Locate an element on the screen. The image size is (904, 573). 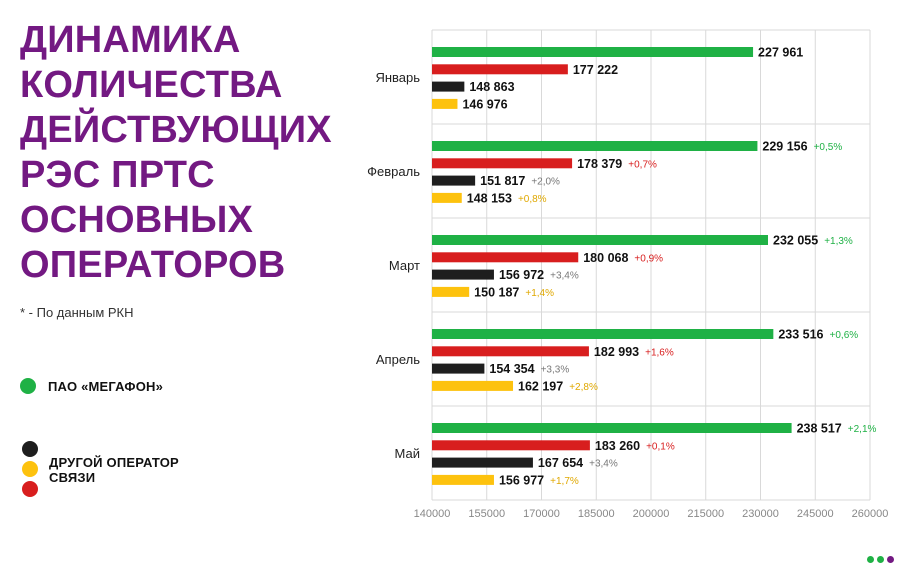
data-label: 178 379 is located at coordinates (599, 164).